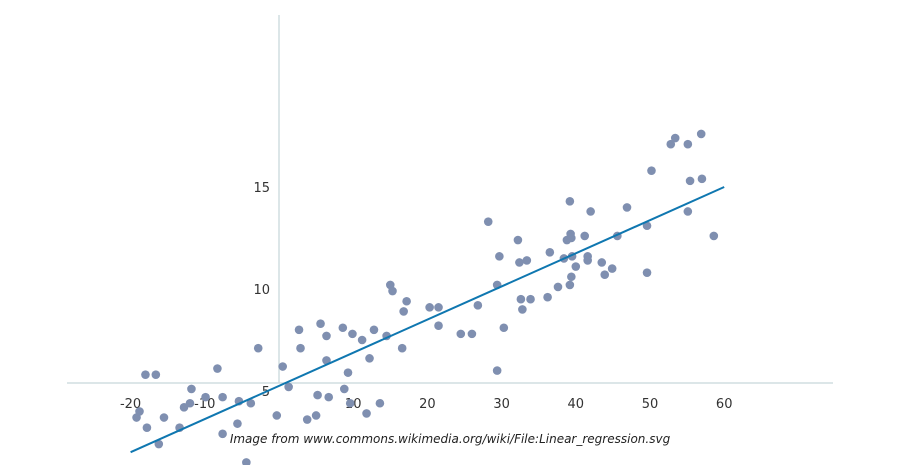 The image size is (900, 465). Describe the element at coordinates (650, 404) in the screenshot. I see `x-tick-label: 50` at that location.